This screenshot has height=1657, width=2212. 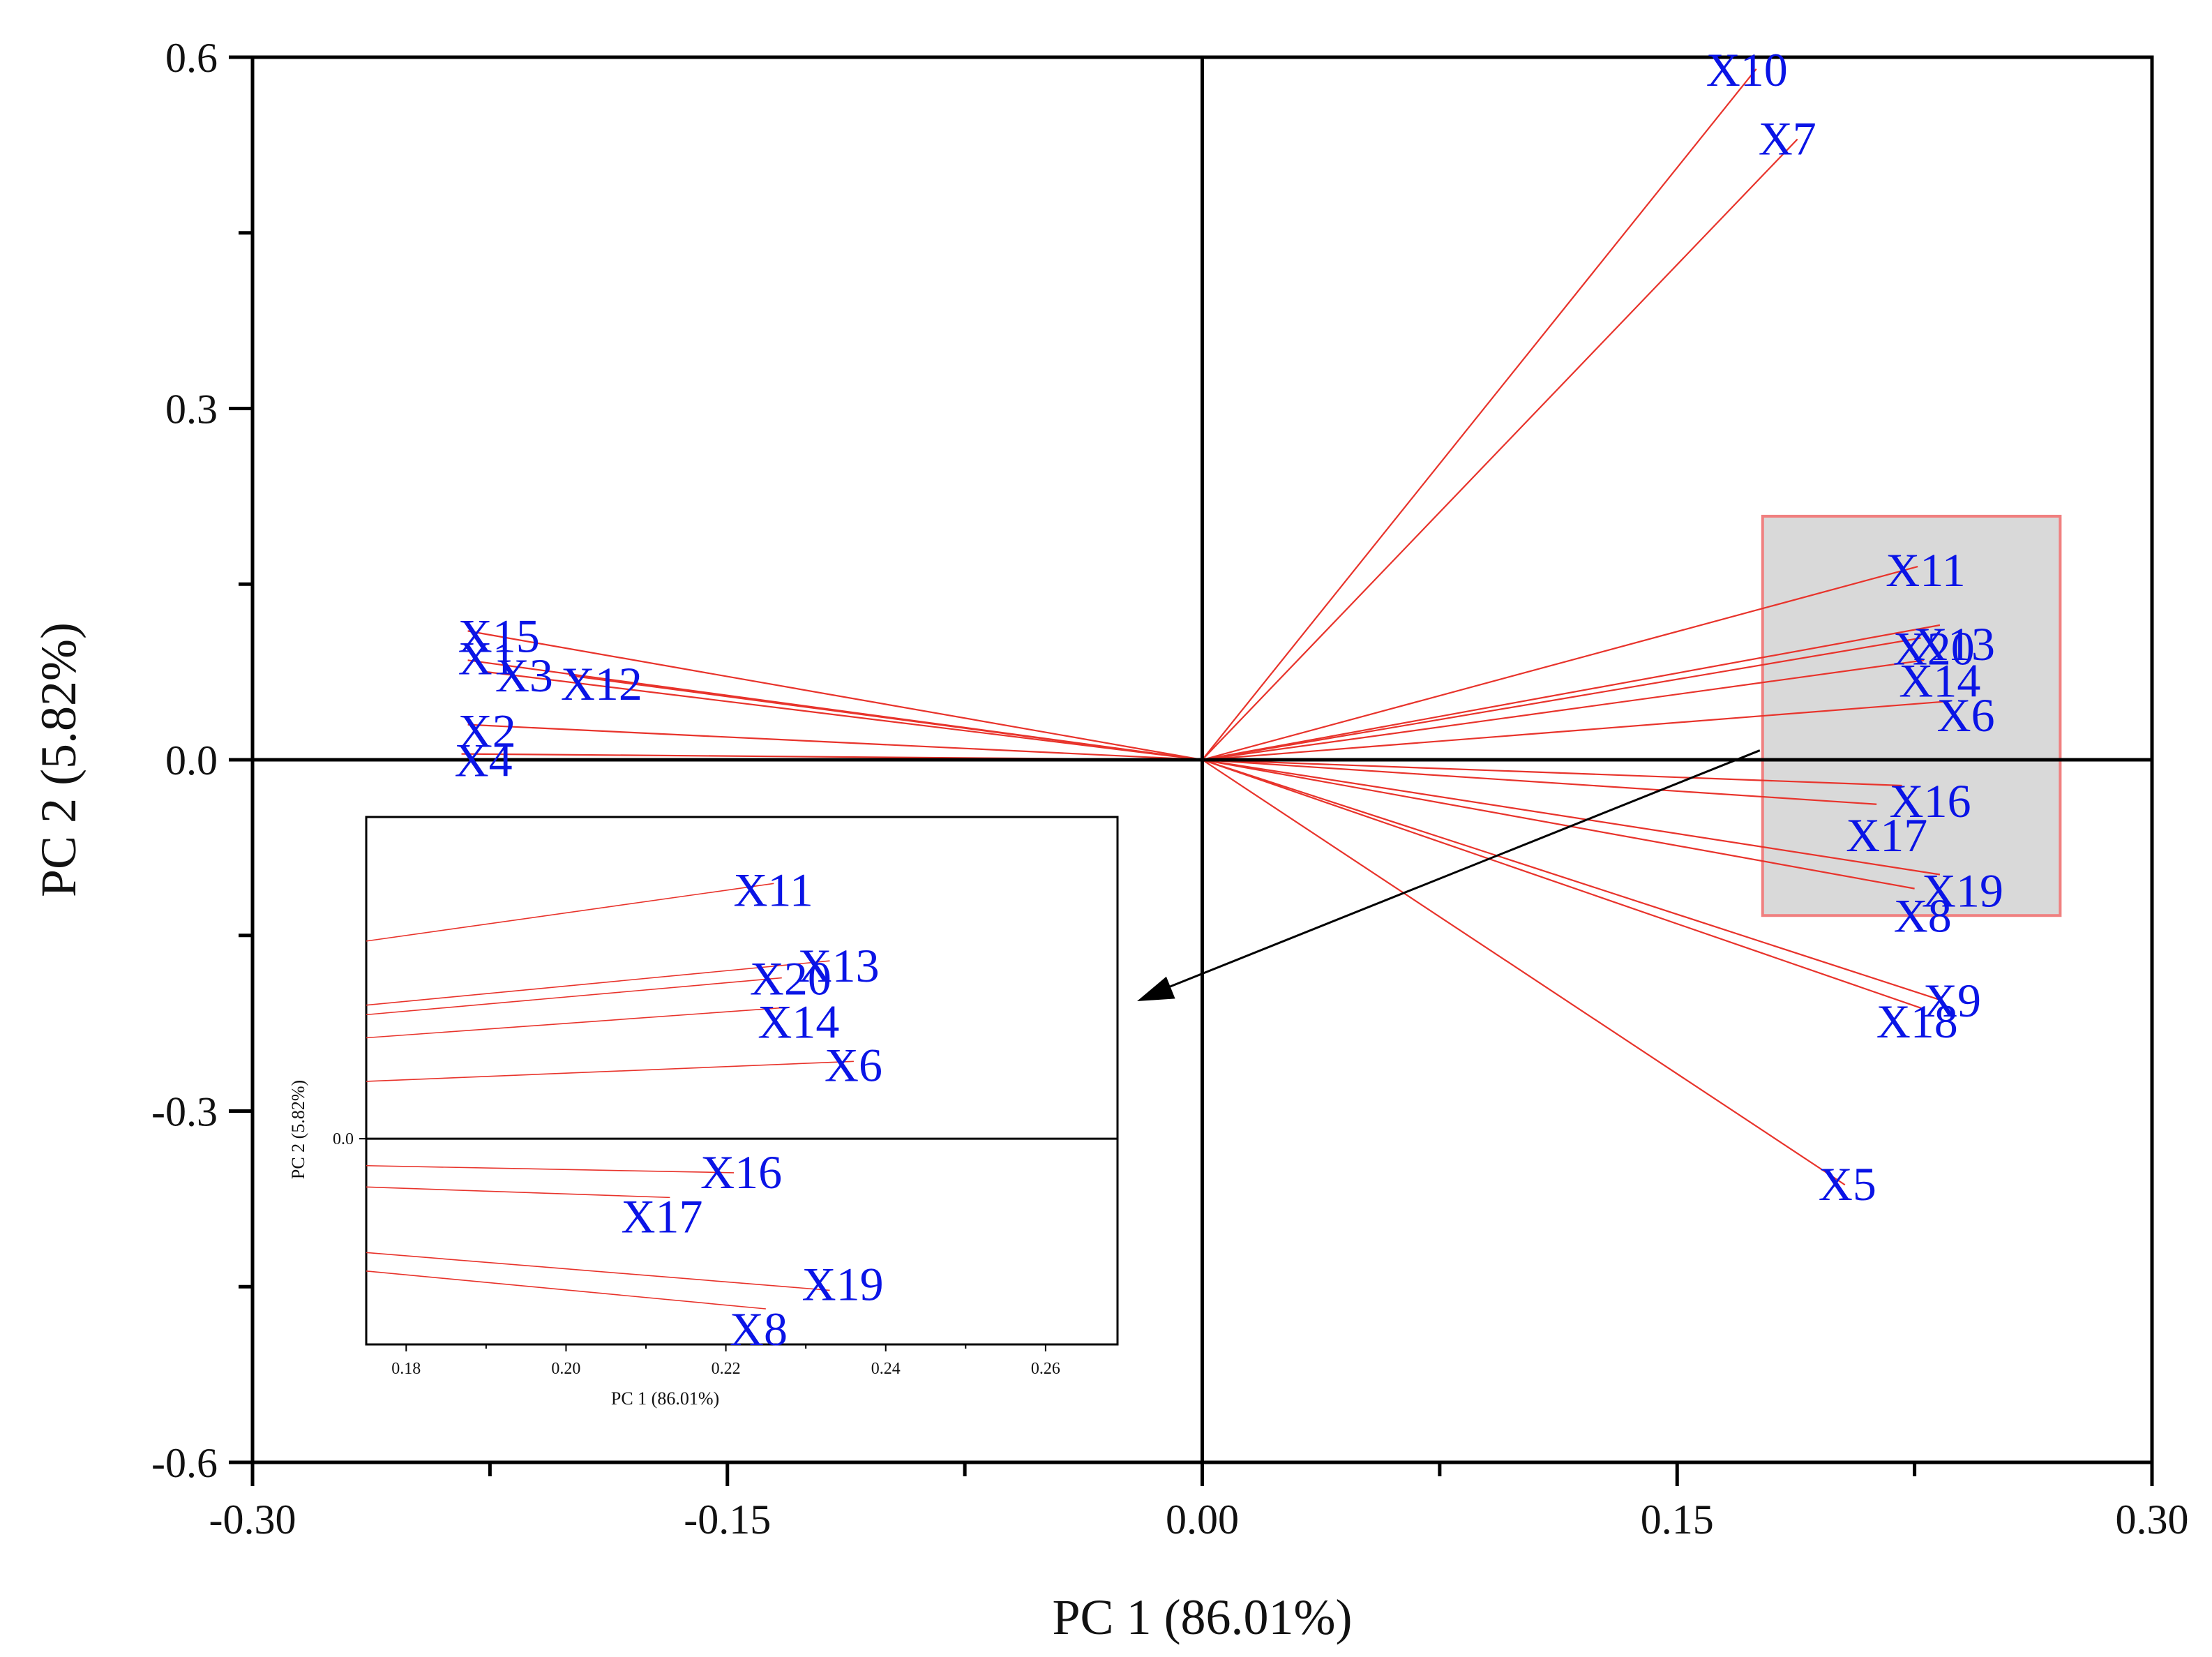 What do you see at coordinates (799, 1022) in the screenshot?
I see `inset-variable-label-x14: X14` at bounding box center [799, 1022].